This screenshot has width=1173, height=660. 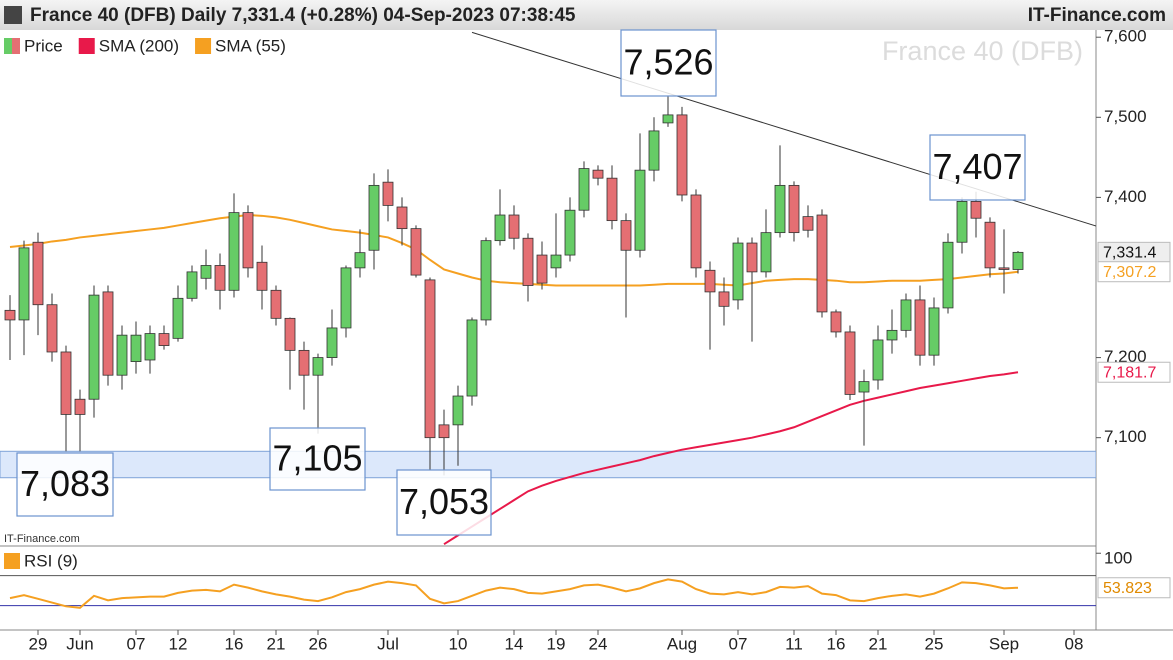 What do you see at coordinates (178, 643) in the screenshot?
I see `x-tick-label: 12` at bounding box center [178, 643].